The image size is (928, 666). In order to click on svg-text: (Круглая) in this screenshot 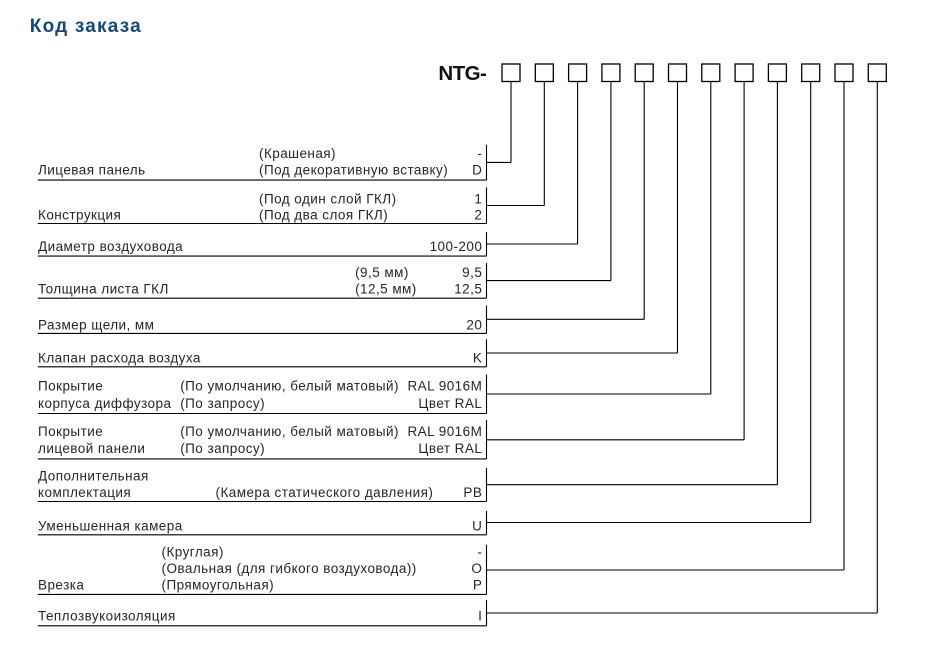, I will do `click(193, 552)`.